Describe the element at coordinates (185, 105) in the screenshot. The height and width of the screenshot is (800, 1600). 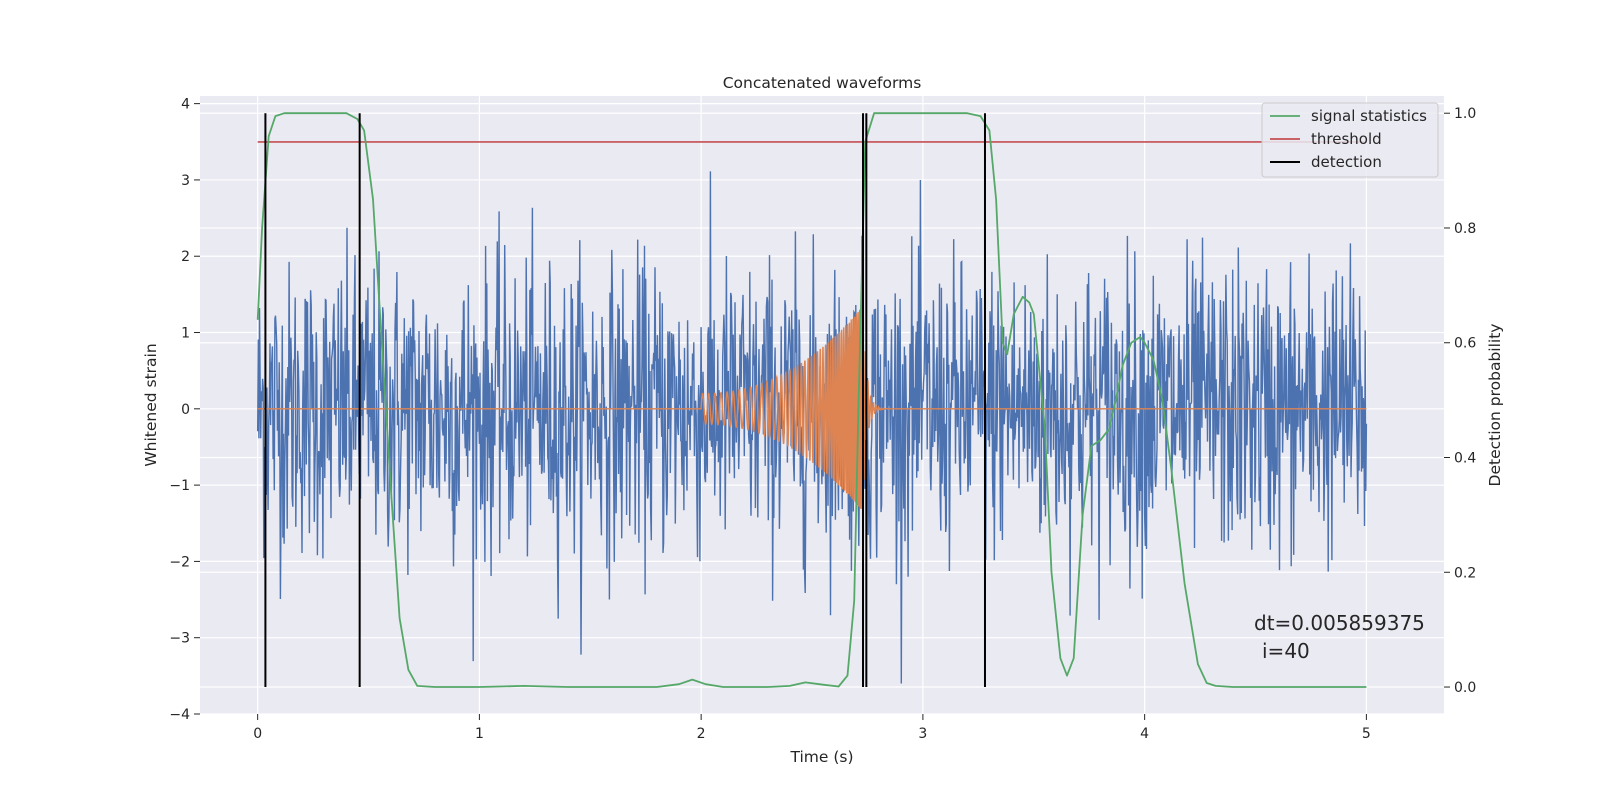
I see `y-left-tick-label: 4` at that location.